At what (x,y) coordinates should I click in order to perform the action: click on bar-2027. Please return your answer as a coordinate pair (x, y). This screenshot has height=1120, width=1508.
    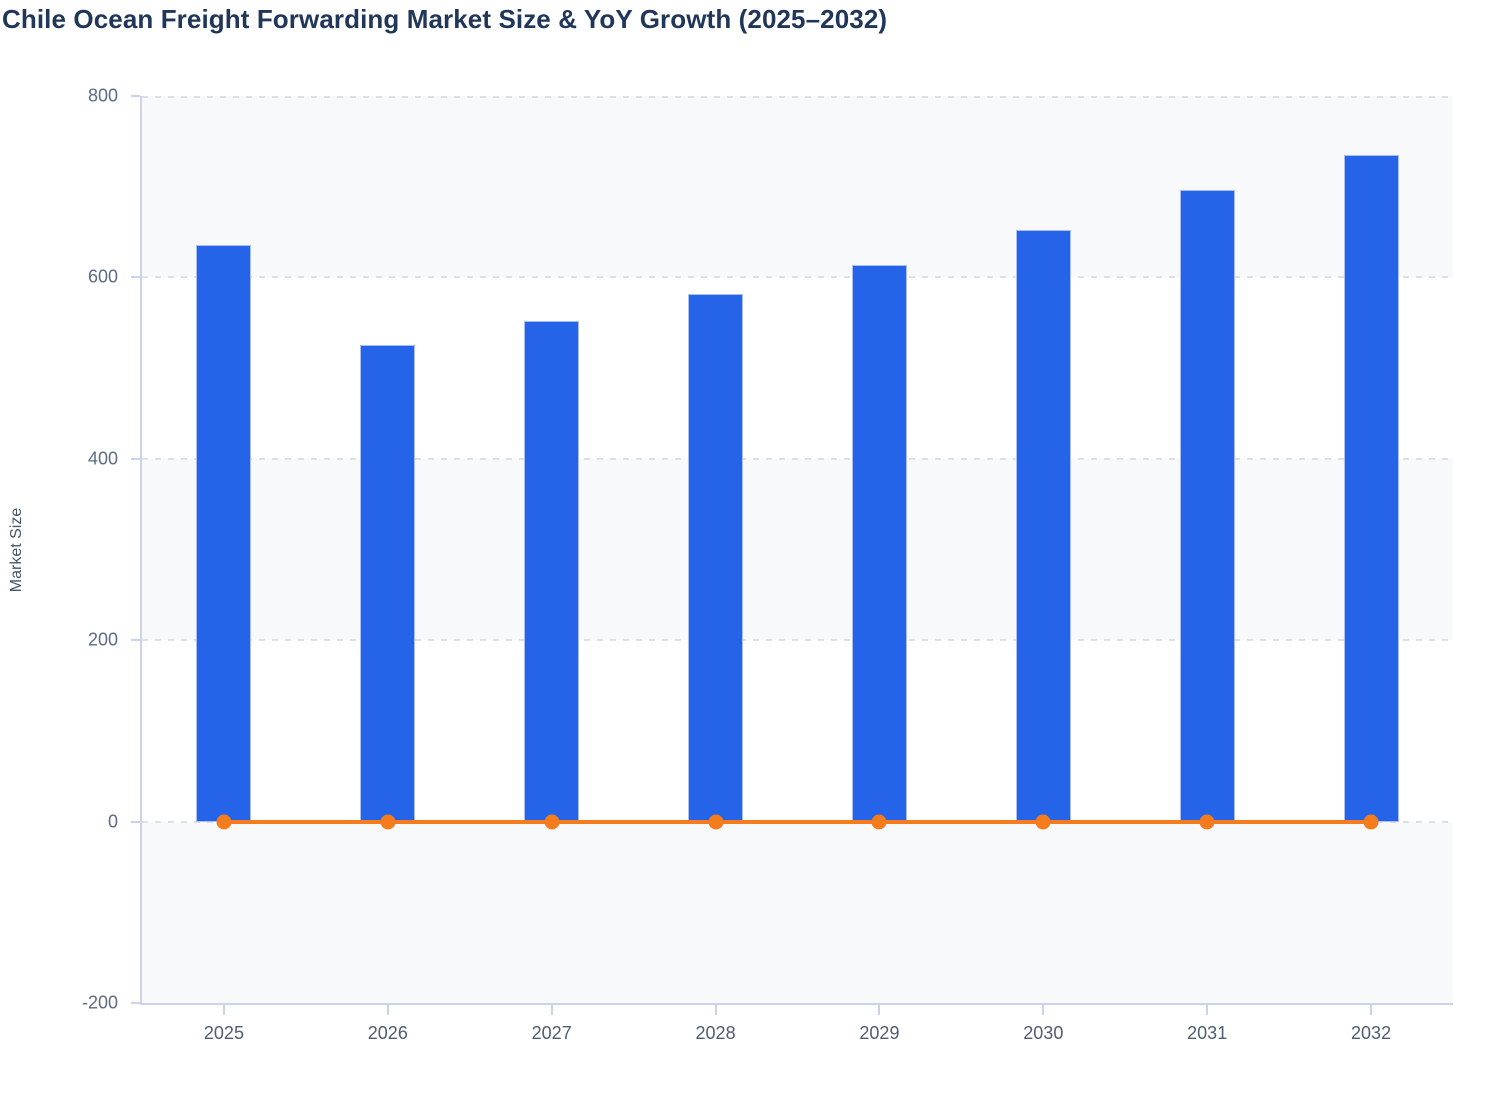
    Looking at the image, I should click on (552, 571).